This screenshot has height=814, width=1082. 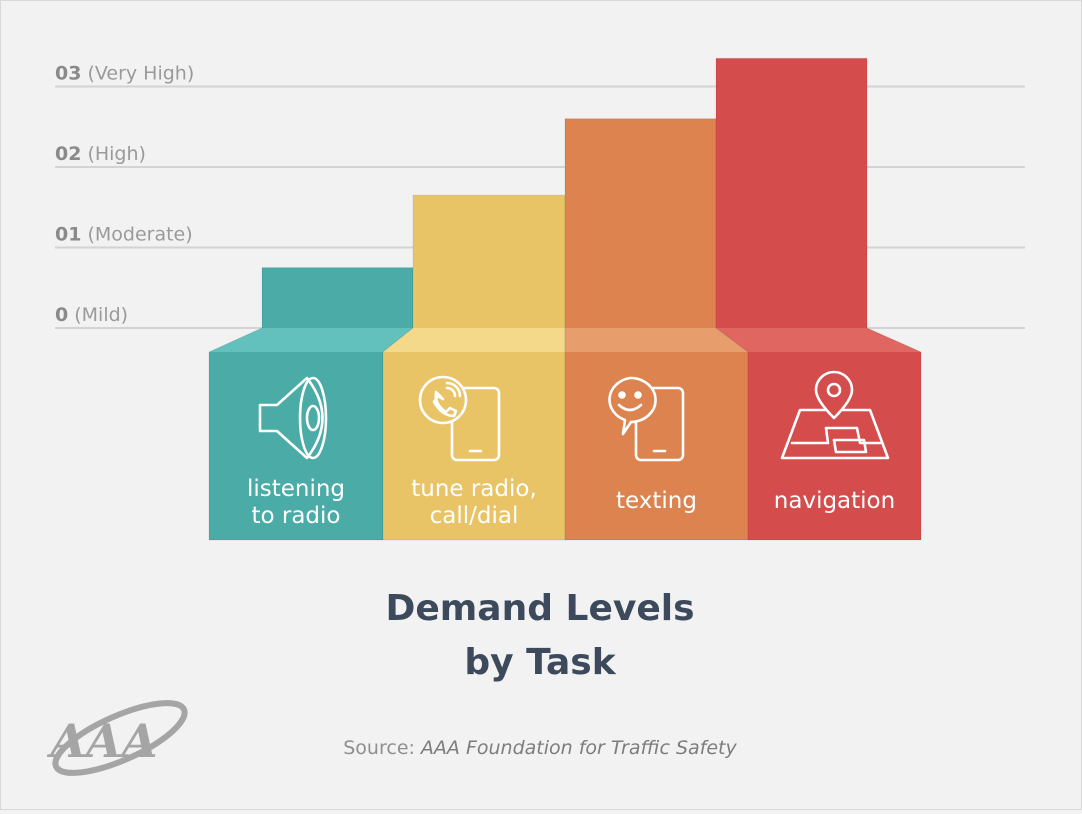 What do you see at coordinates (379, 748) in the screenshot?
I see `source-prefix: Source:` at bounding box center [379, 748].